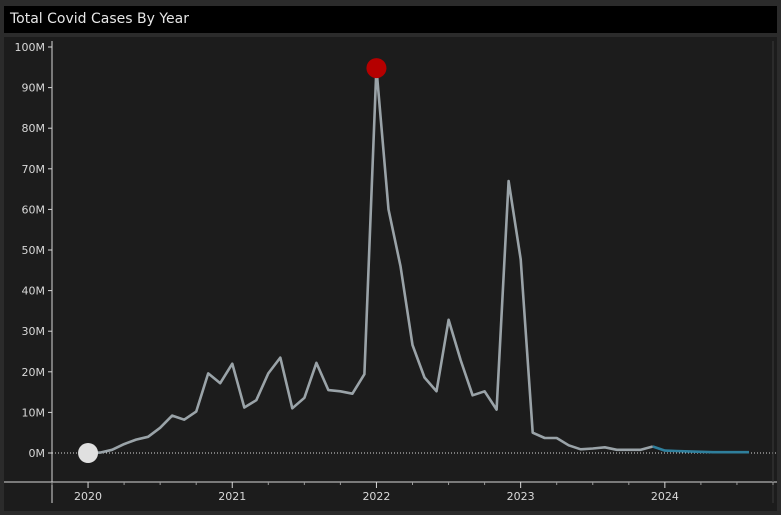 The height and width of the screenshot is (515, 781). I want to click on y-tick-label: 40M, so click(34, 291).